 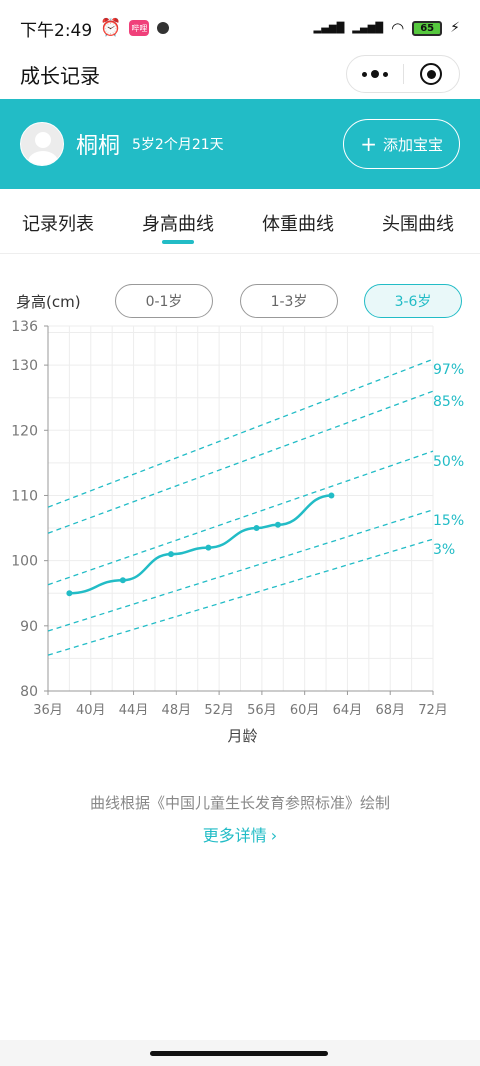 I want to click on y-tick-label: 100, so click(x=24, y=562).